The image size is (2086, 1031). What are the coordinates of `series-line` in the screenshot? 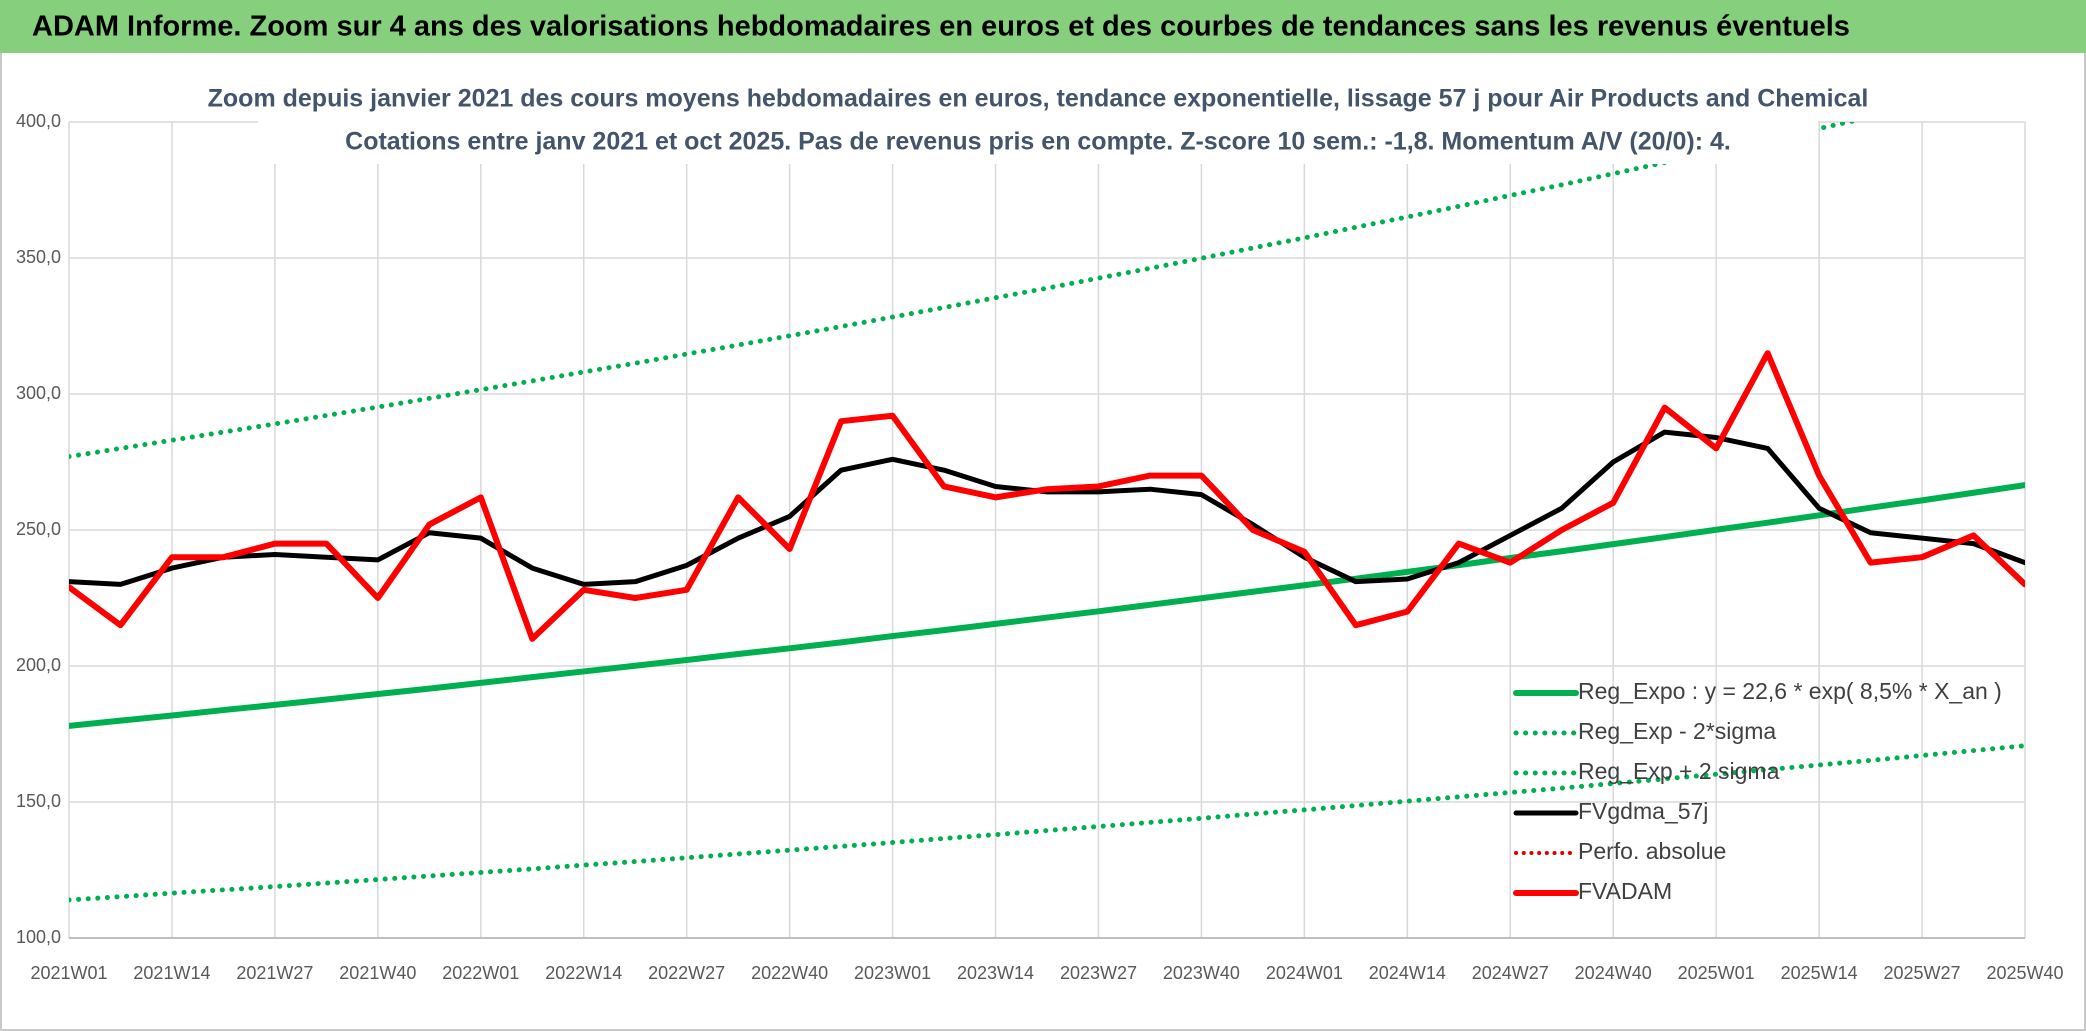 It's located at (1047, 823).